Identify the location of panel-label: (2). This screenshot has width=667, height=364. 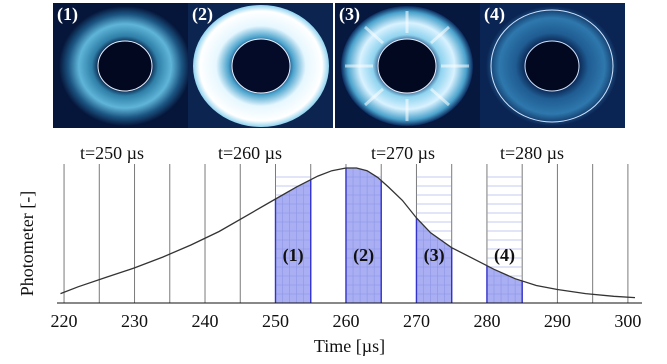
(202, 14).